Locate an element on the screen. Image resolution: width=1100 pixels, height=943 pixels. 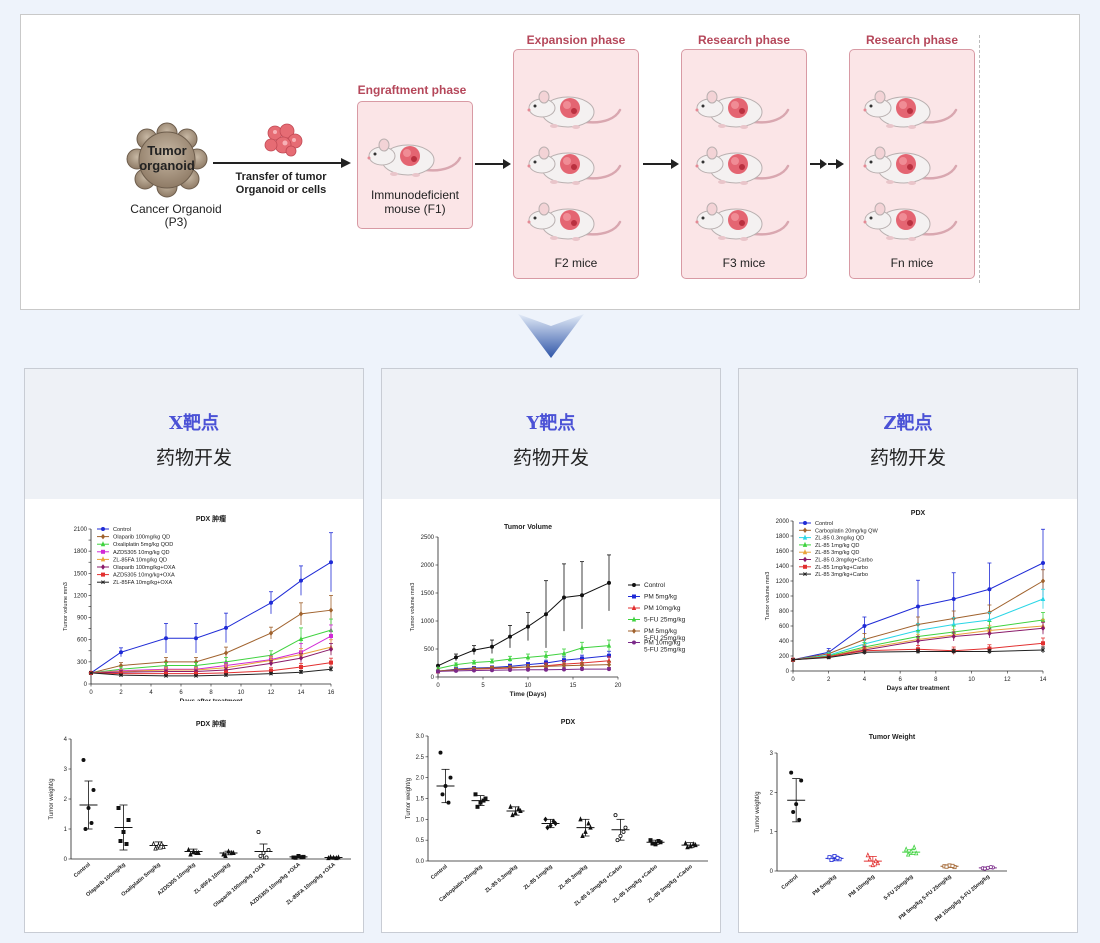
engraftment-phase-box: Immunodeficient mouse (F1) is located at coordinates (415, 165).